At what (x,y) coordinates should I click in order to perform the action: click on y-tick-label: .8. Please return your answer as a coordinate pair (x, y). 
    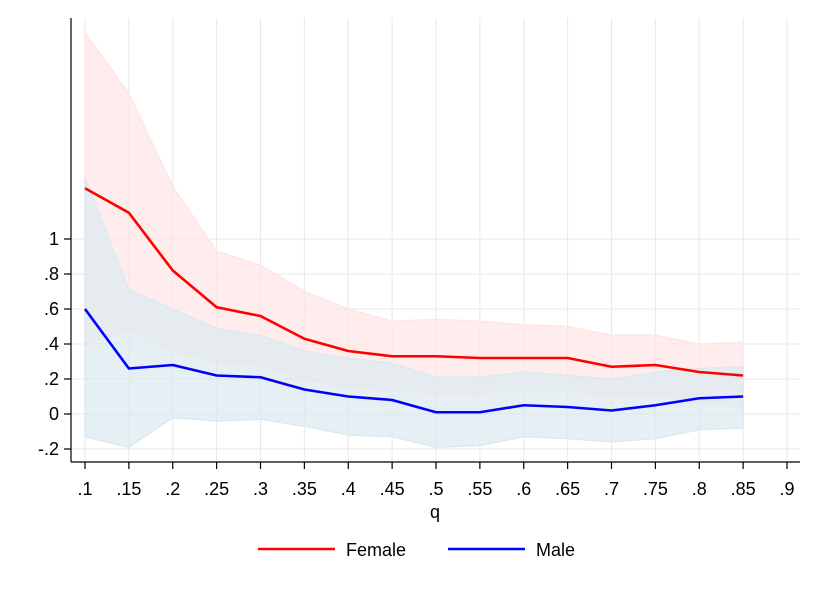
    Looking at the image, I should click on (51, 274).